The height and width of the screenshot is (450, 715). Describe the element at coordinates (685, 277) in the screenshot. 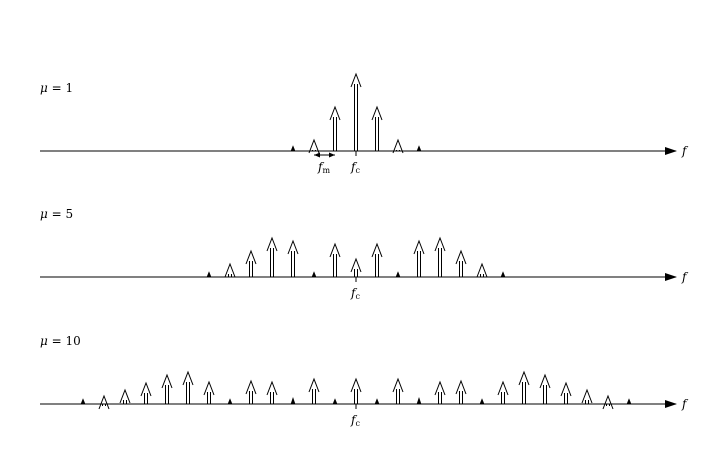

I see `axis-label-2: f` at that location.